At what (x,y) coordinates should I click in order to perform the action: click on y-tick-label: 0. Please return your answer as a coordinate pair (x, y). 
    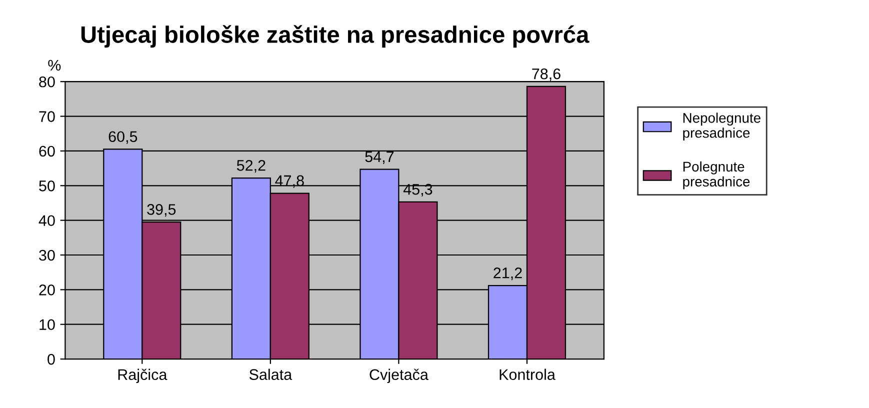
    Looking at the image, I should click on (51, 359).